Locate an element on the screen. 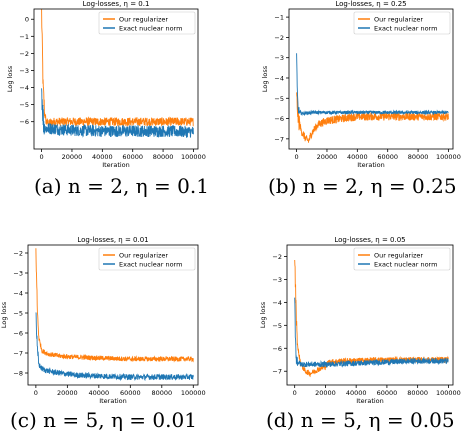 This screenshot has width=470, height=436. caption-a: (a) n = 2, η = 0.1 is located at coordinates (121, 186).